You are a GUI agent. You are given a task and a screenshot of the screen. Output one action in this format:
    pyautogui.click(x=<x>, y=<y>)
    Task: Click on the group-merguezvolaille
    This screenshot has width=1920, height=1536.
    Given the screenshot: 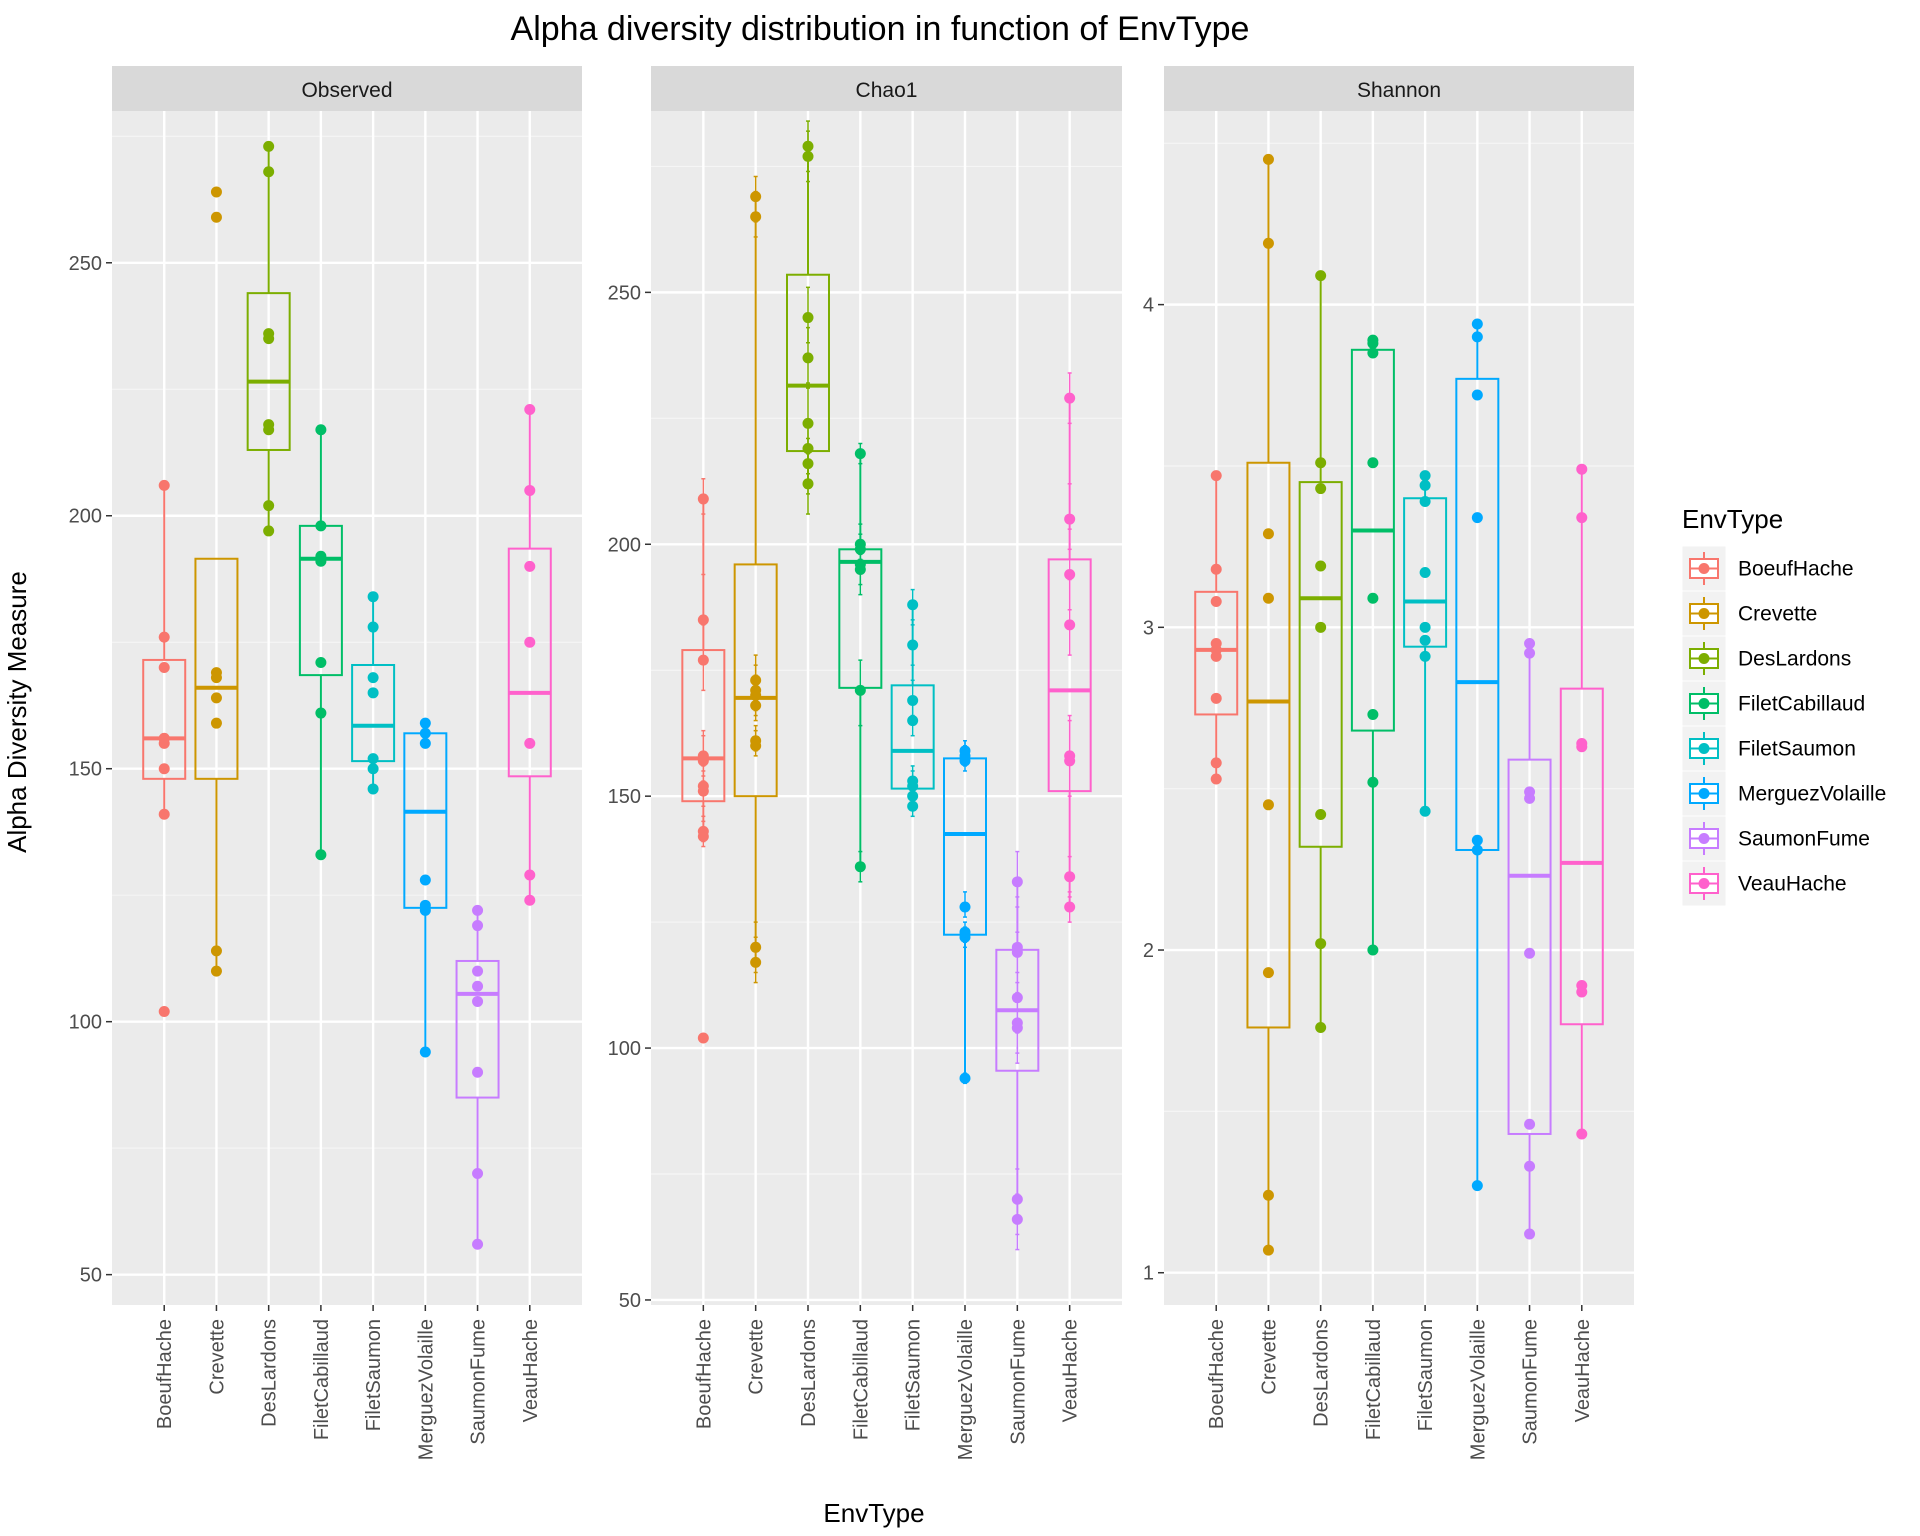 What is the action you would take?
    pyautogui.click(x=425, y=887)
    